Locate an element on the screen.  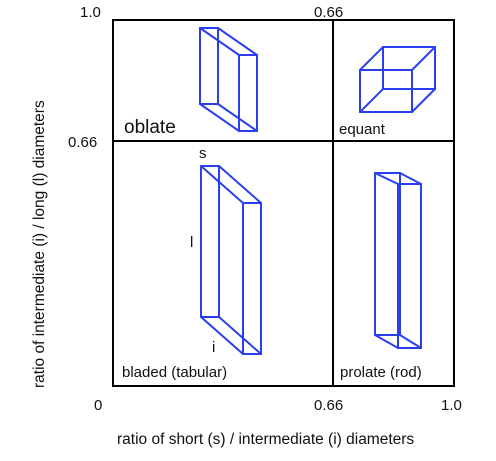
dimension-label-short: s is located at coordinates (203, 153).